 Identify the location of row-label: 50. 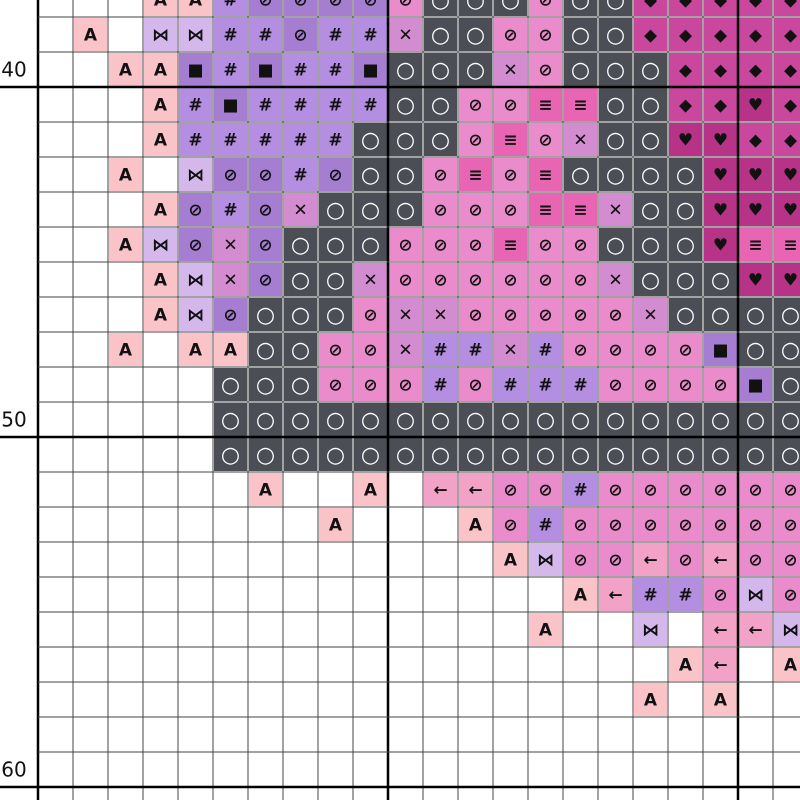
(13, 420).